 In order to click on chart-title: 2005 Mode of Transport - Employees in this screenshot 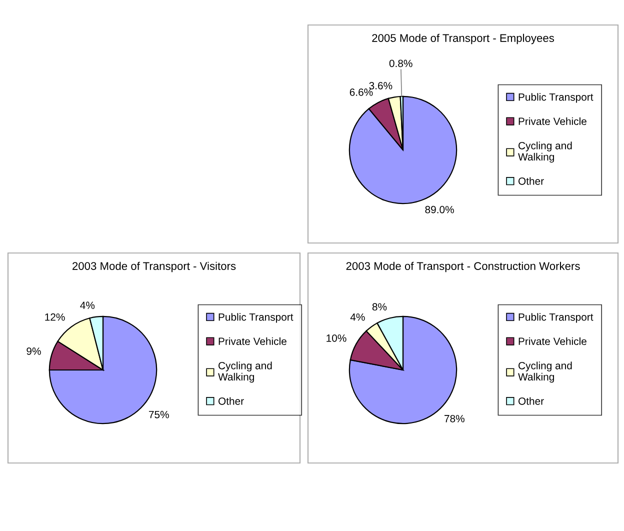, I will do `click(463, 39)`.